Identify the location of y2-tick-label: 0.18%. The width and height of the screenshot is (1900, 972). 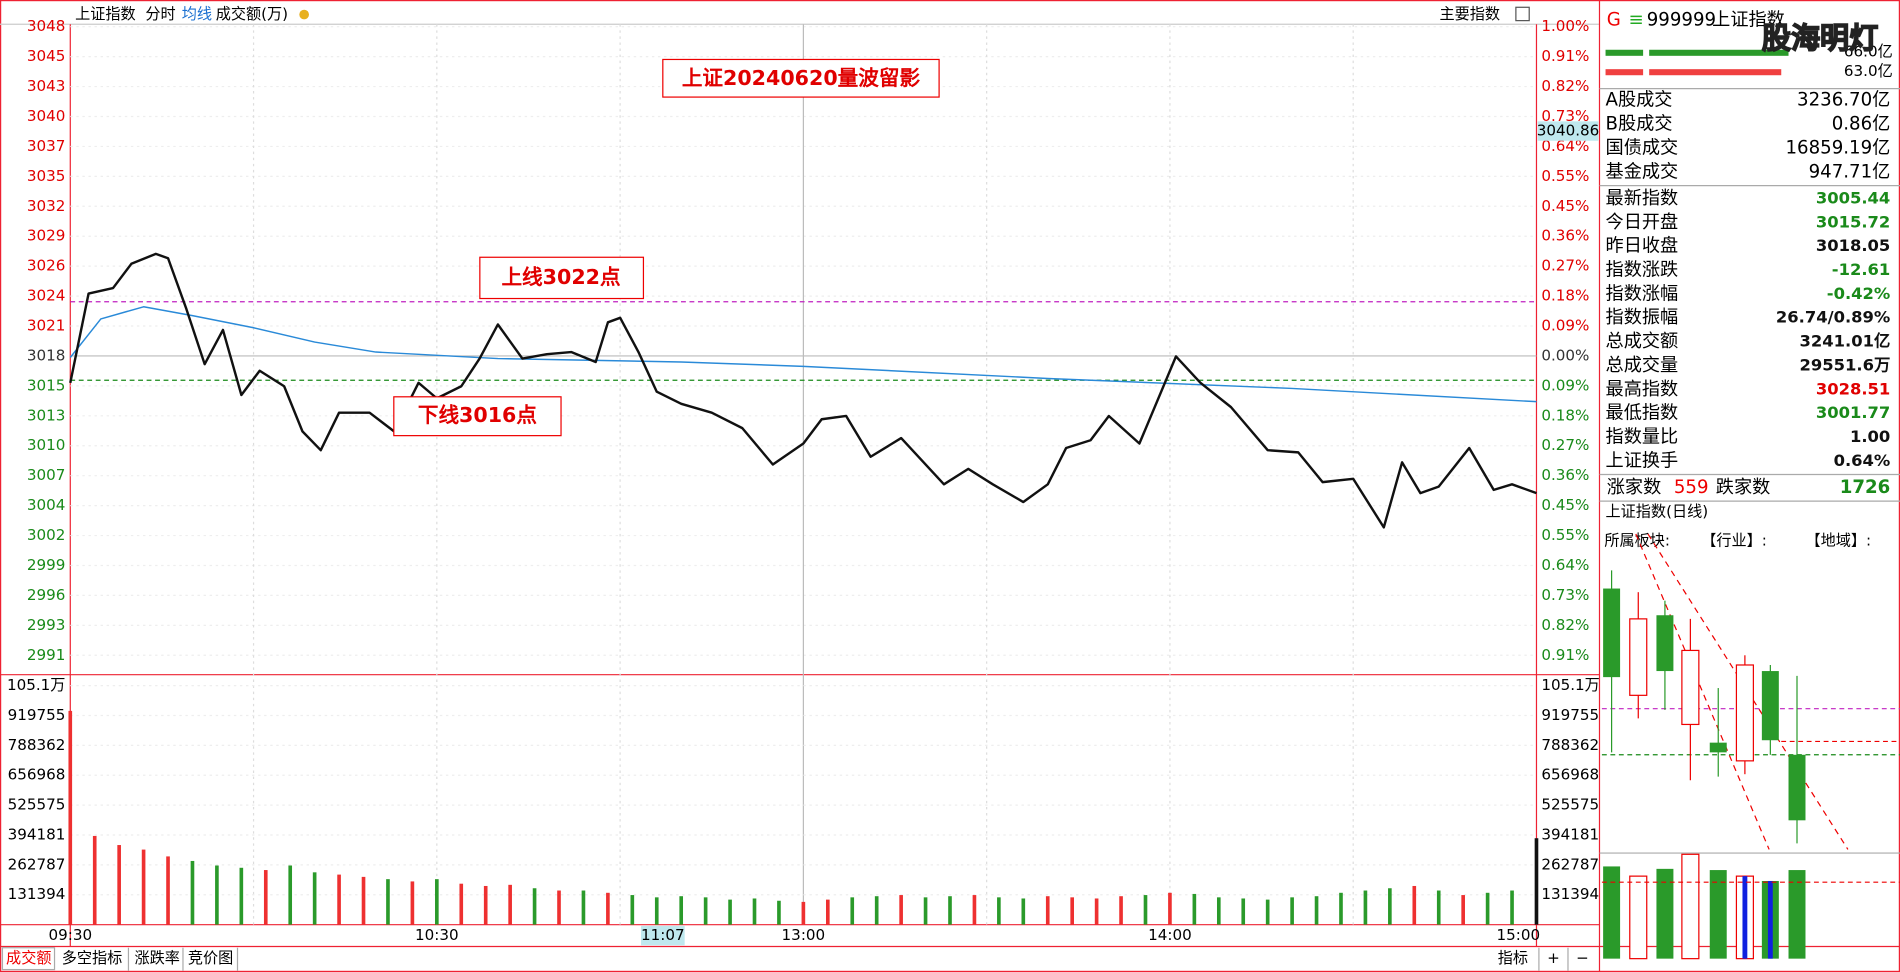
(1565, 415).